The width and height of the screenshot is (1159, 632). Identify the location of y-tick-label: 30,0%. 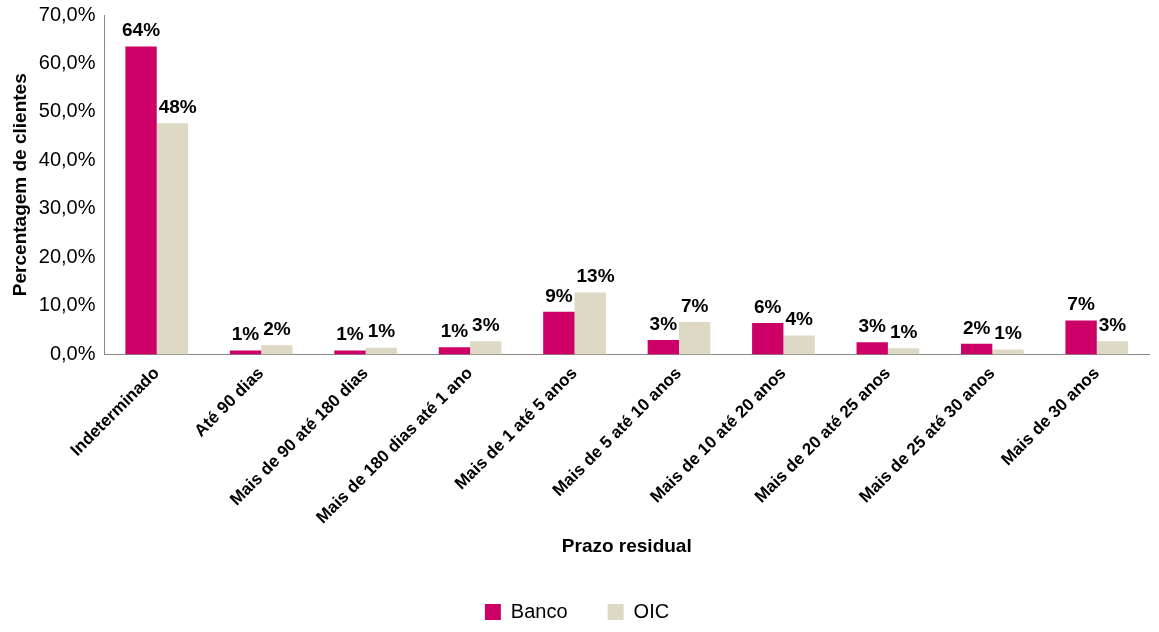
(67, 207).